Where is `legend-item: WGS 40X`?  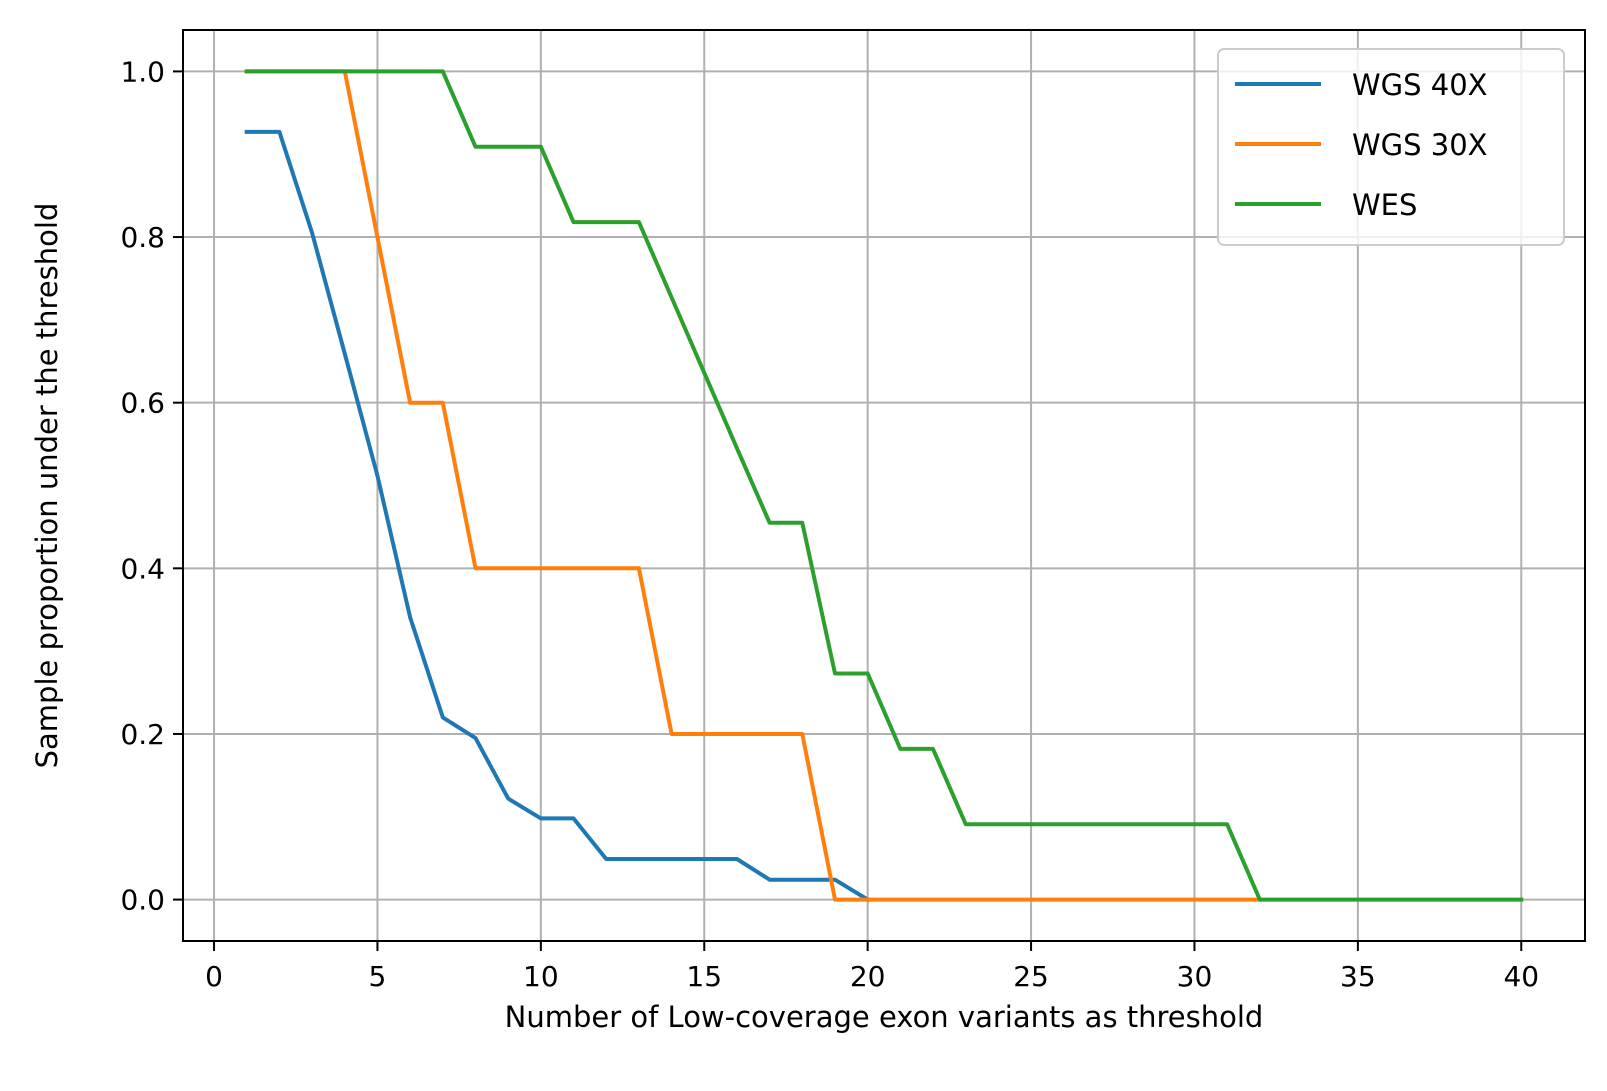
legend-item: WGS 40X is located at coordinates (1361, 85).